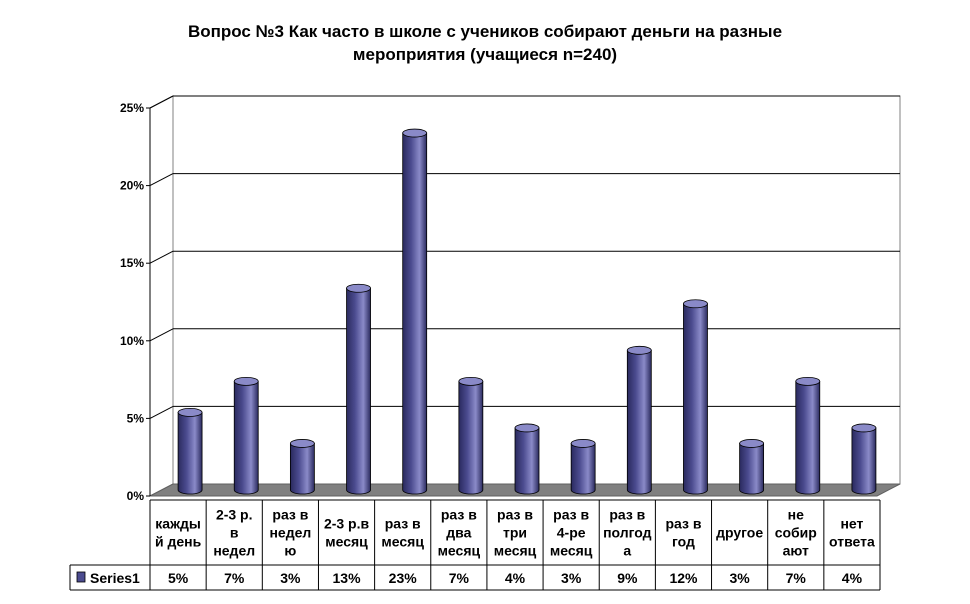  Describe the element at coordinates (683, 578) in the screenshot. I see `data-label: 12%` at that location.